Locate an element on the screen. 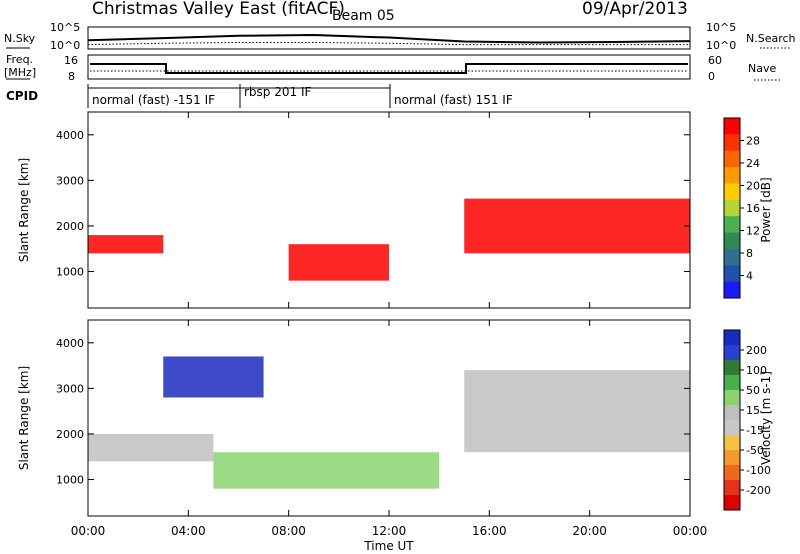 The width and height of the screenshot is (800, 554). n-sky-line is located at coordinates (389, 39).